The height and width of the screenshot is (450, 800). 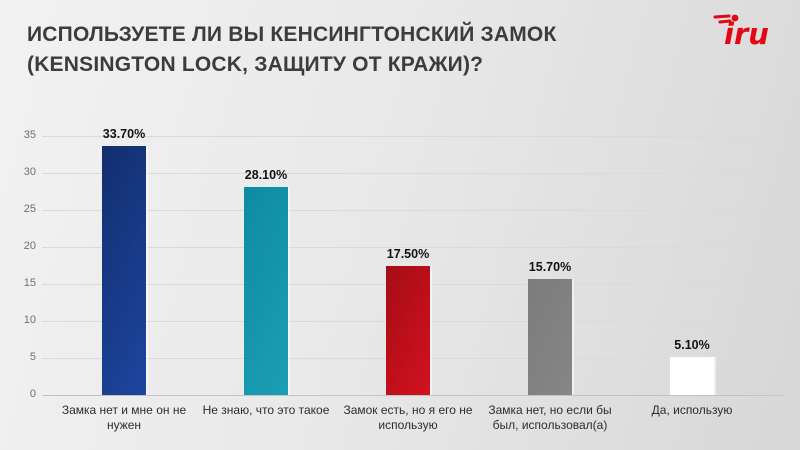 I want to click on y-axis-tick-20: 20, so click(x=29, y=246).